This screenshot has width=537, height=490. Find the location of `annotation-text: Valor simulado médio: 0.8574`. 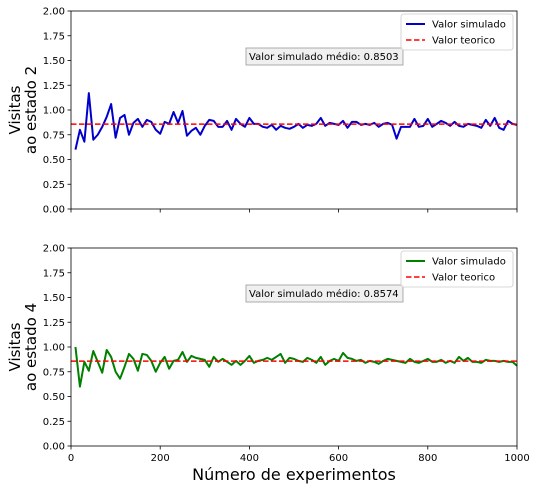

annotation-text: Valor simulado médio: 0.8574 is located at coordinates (324, 294).